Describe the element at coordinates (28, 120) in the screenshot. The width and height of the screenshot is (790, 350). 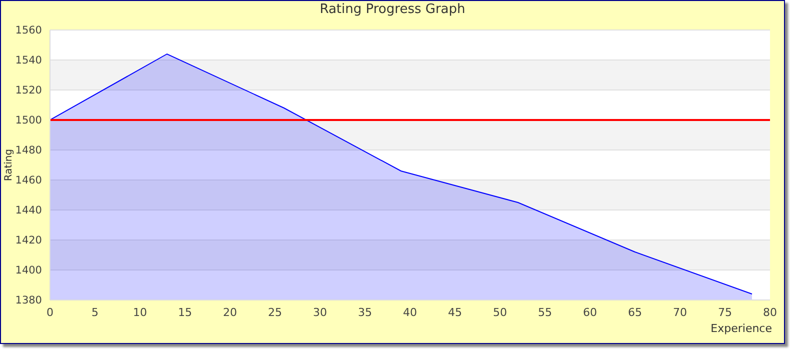
I see `y-tick-label: 1500` at that location.